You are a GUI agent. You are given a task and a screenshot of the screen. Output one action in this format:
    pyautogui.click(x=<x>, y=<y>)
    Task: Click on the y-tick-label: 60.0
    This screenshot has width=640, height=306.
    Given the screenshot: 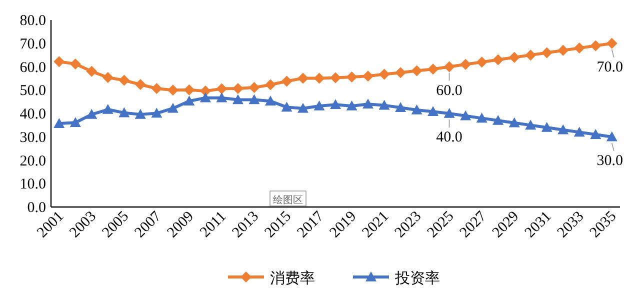 What is the action you would take?
    pyautogui.click(x=33, y=68)
    